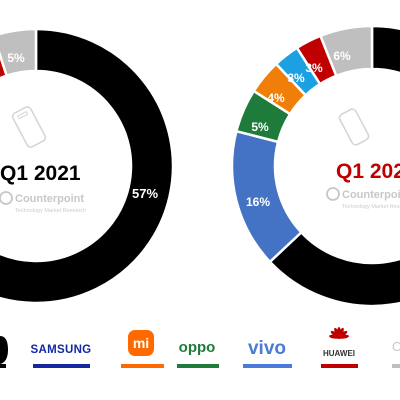 Image resolution: width=400 pixels, height=400 pixels. What do you see at coordinates (368, 171) in the screenshot?
I see `donut-right-title: Q1 202` at bounding box center [368, 171].